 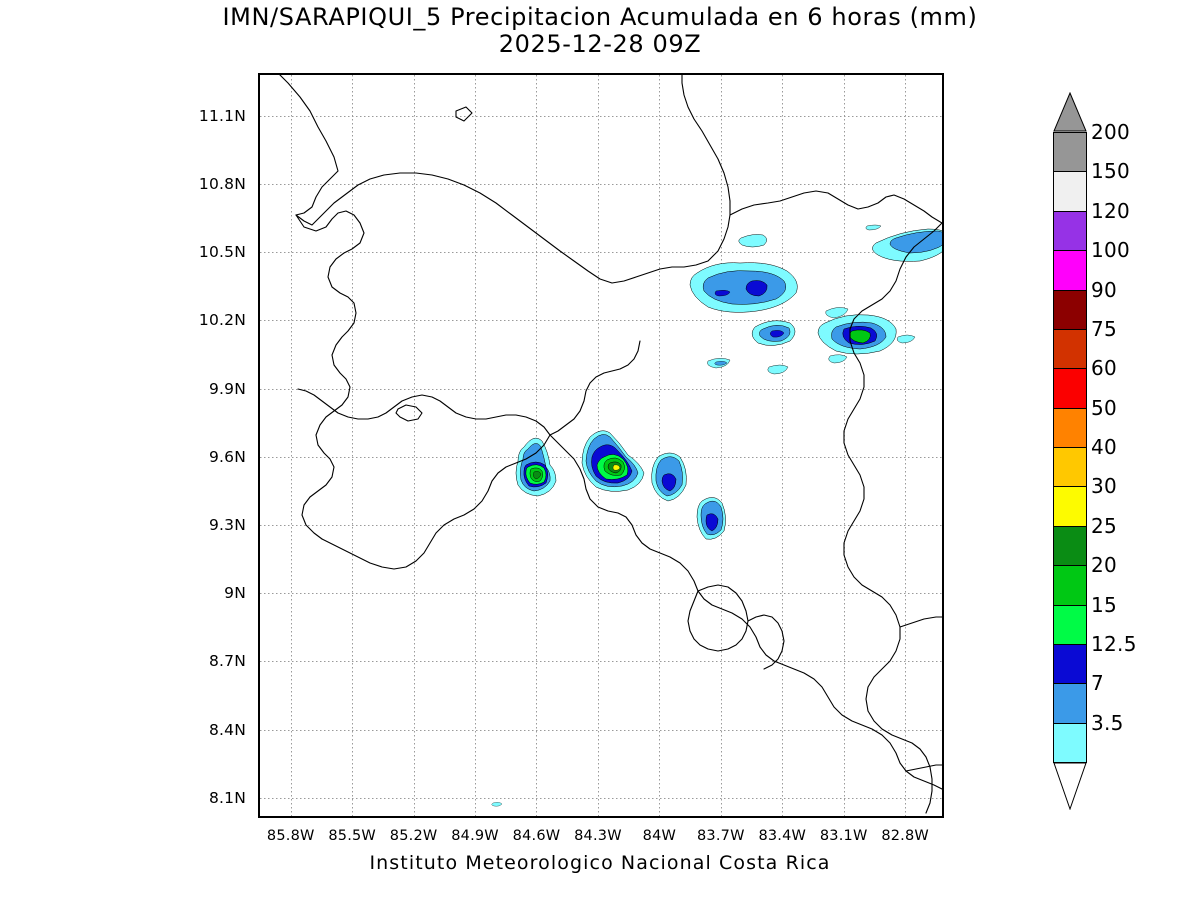 What do you see at coordinates (227, 729) in the screenshot?
I see `y-axis-label: 8.4N` at bounding box center [227, 729].